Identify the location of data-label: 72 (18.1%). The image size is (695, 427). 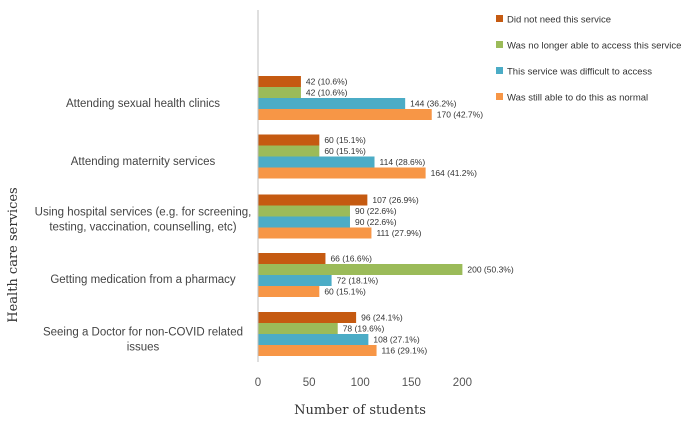
(358, 281).